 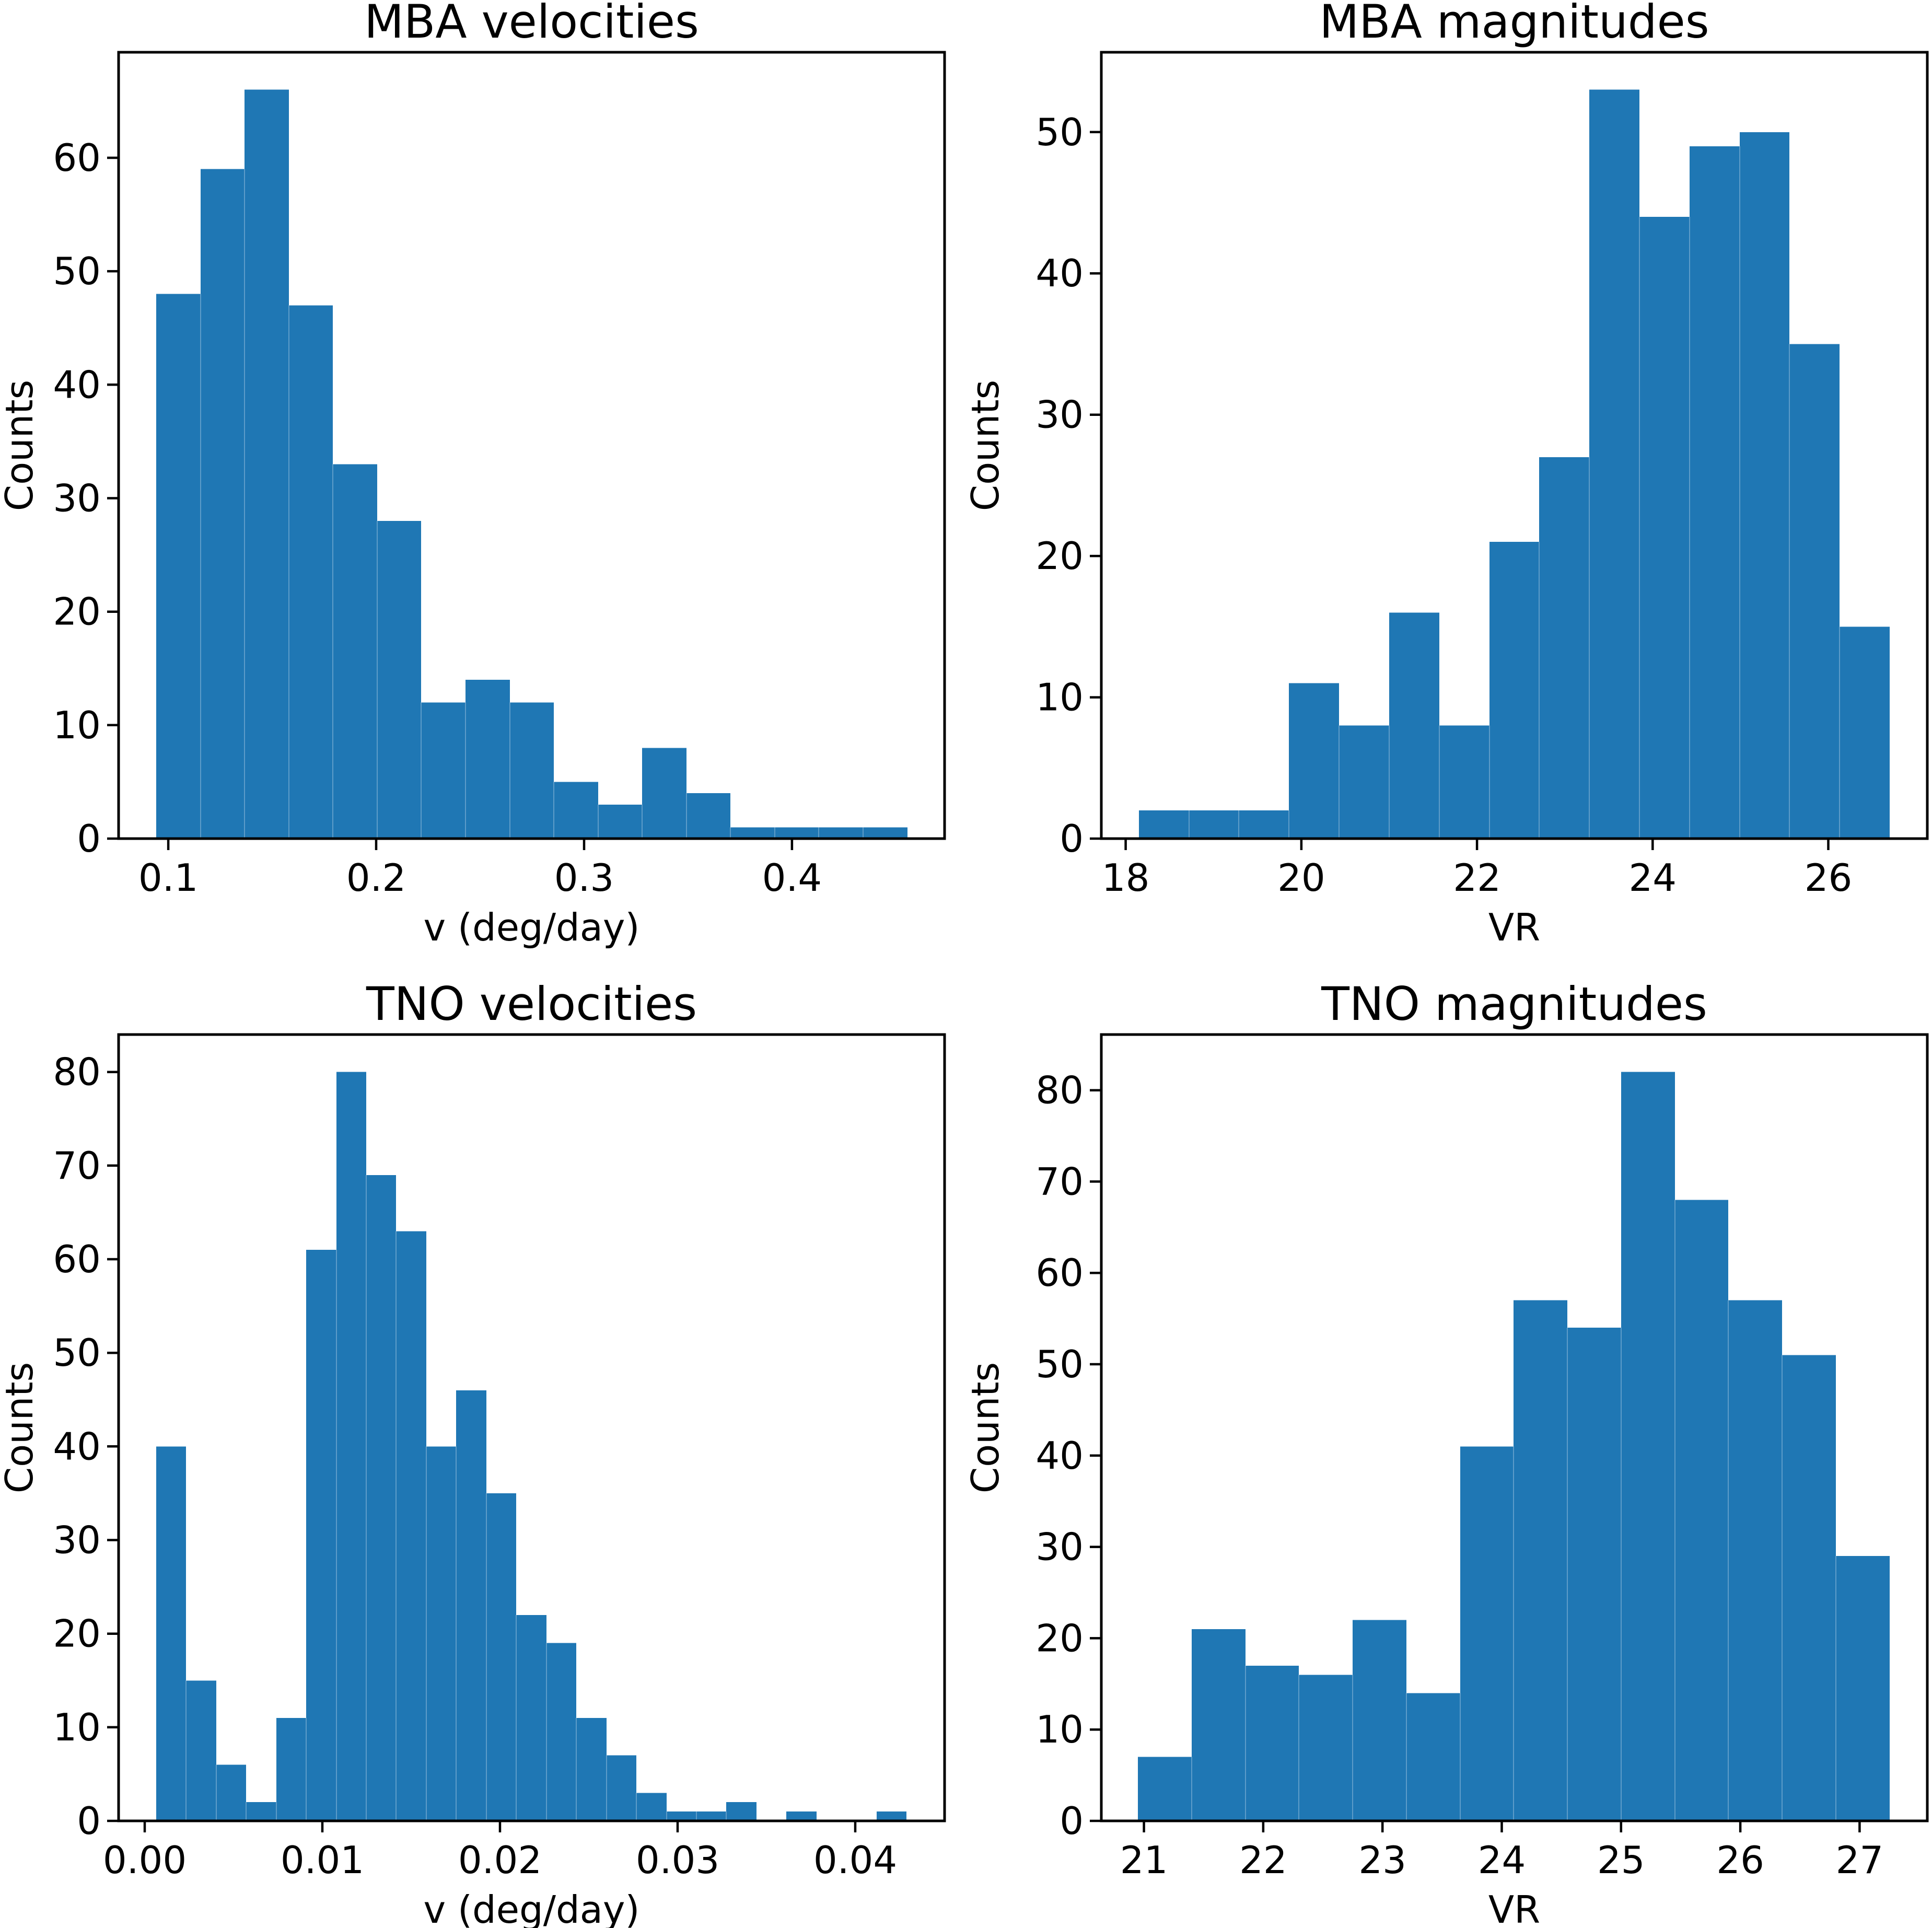 I want to click on x-tick-label: 21, so click(x=1144, y=1860).